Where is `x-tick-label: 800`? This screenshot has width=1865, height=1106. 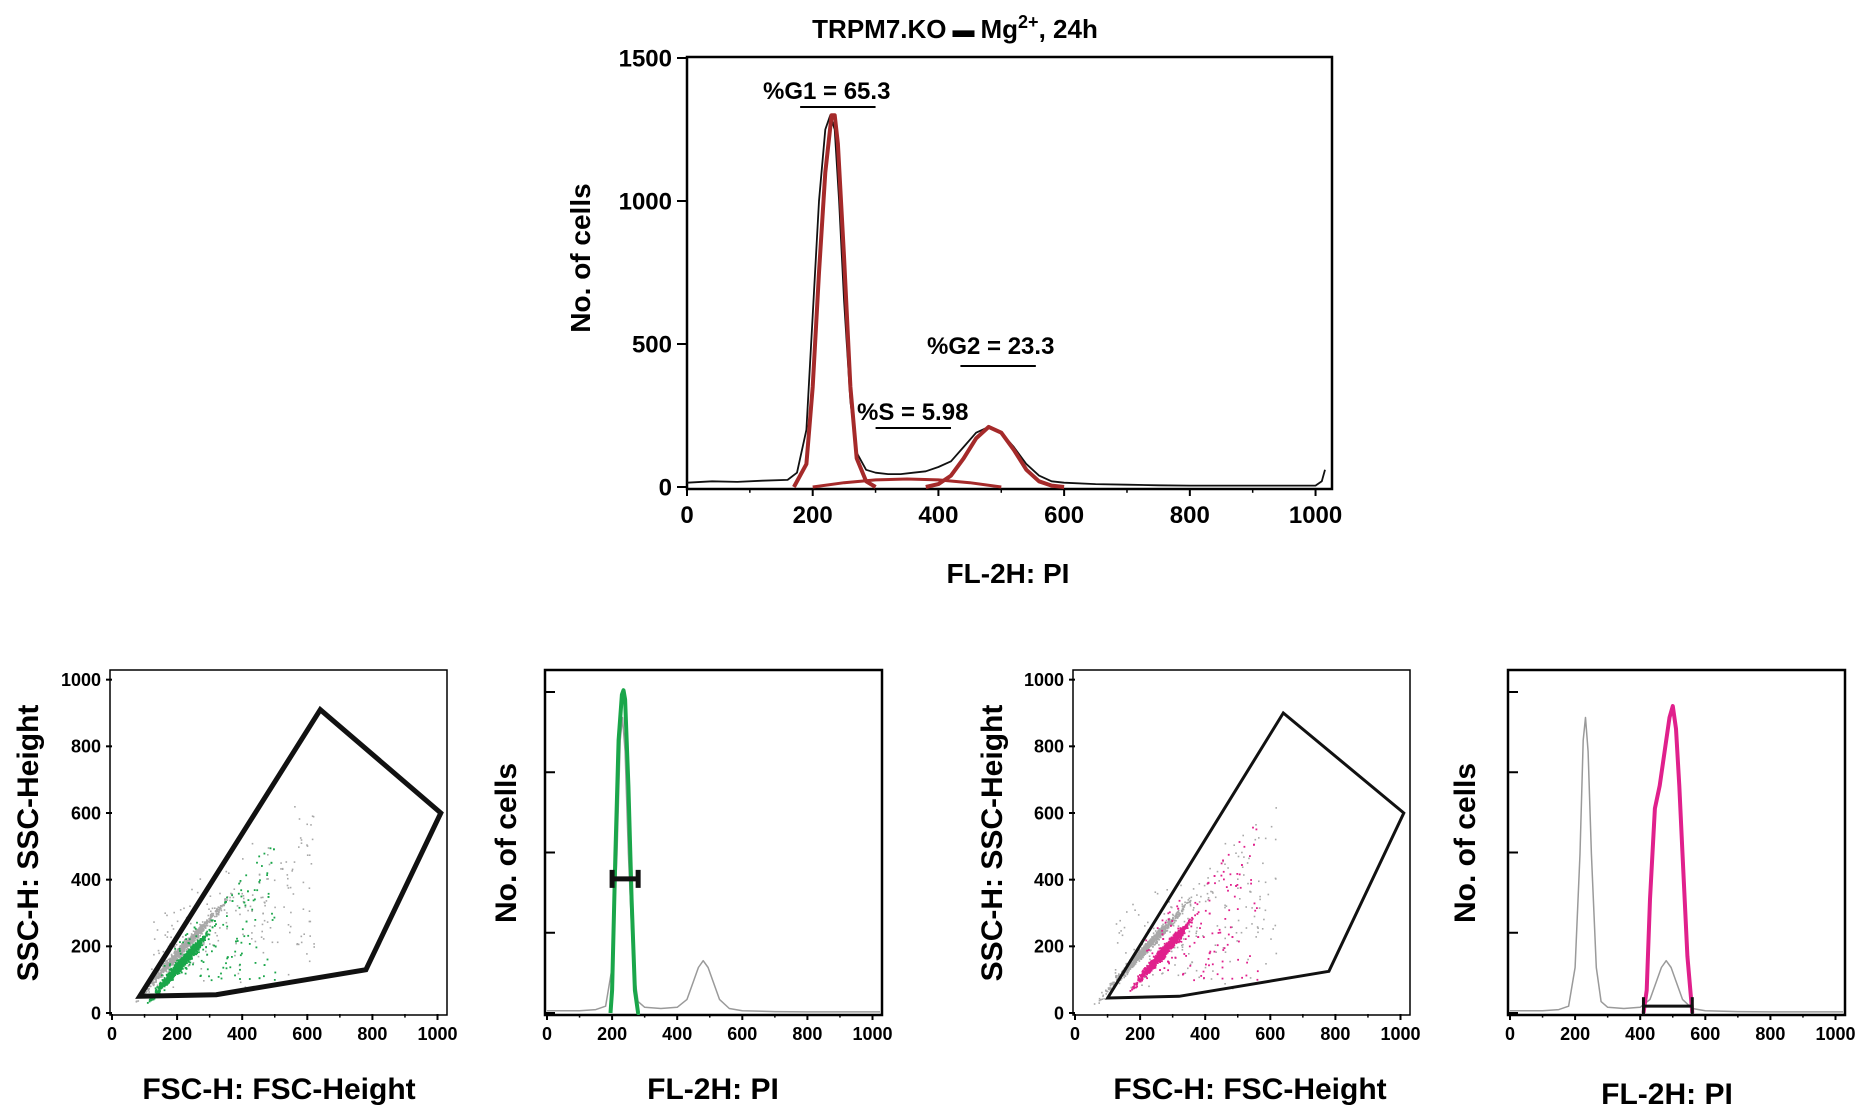
x-tick-label: 800 is located at coordinates (372, 1034).